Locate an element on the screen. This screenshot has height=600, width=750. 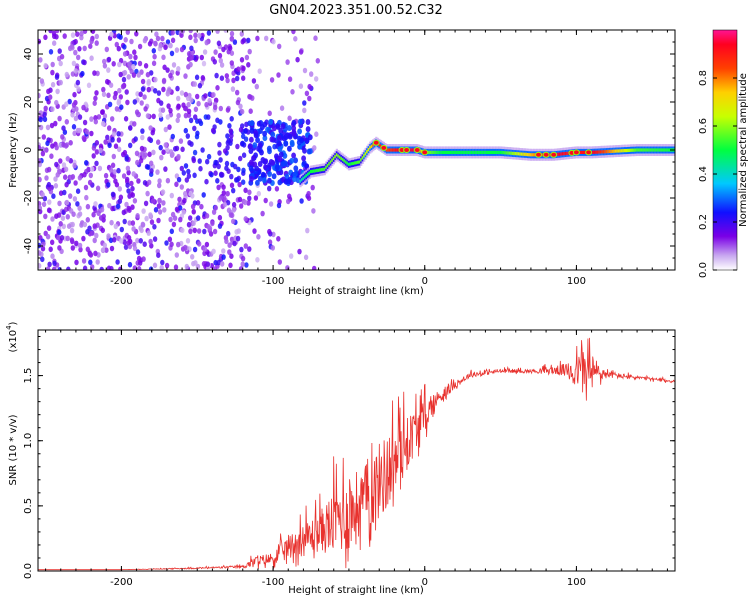
snr-scale-suffix: ) is located at coordinates (13, 323).